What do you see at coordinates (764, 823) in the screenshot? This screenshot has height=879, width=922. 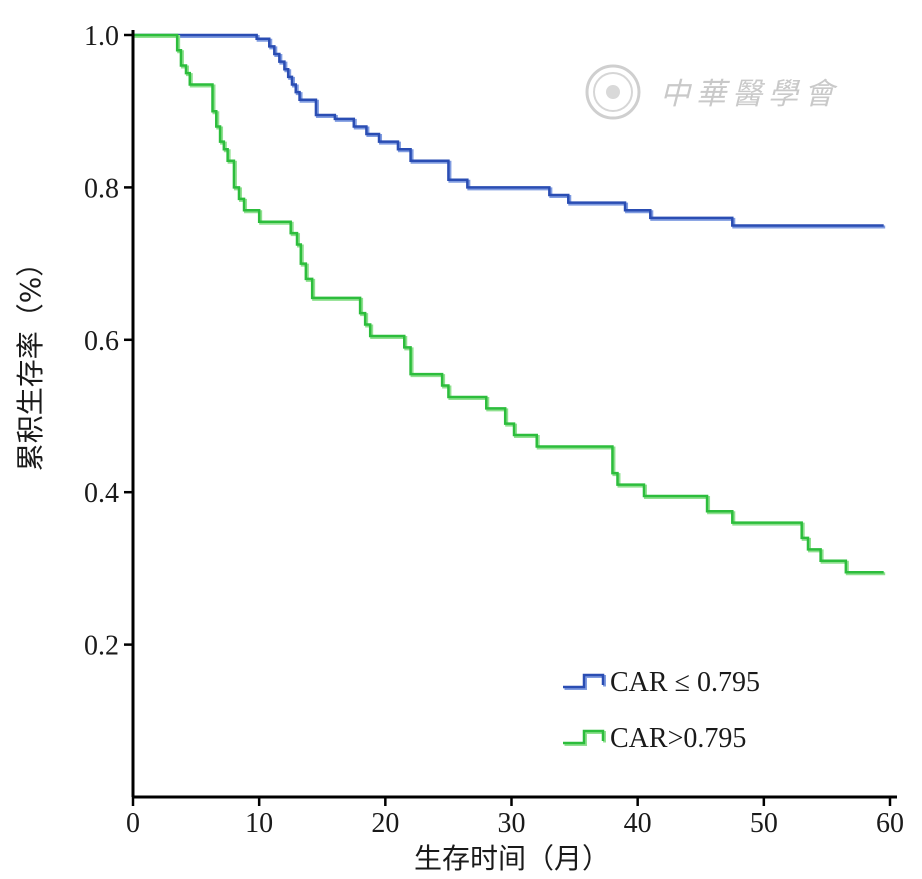 I see `x-tick-label: 50` at bounding box center [764, 823].